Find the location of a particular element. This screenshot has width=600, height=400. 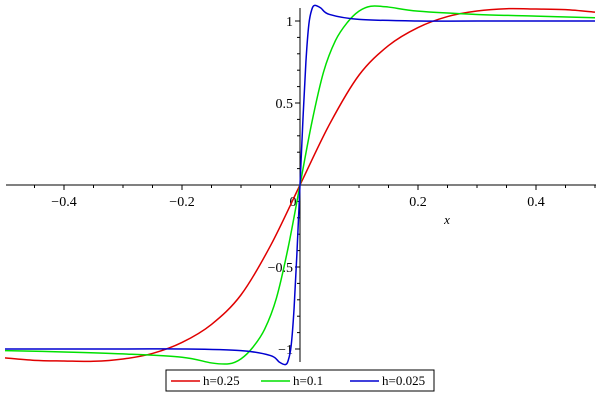

x-tick-label: 0.4 is located at coordinates (536, 202).